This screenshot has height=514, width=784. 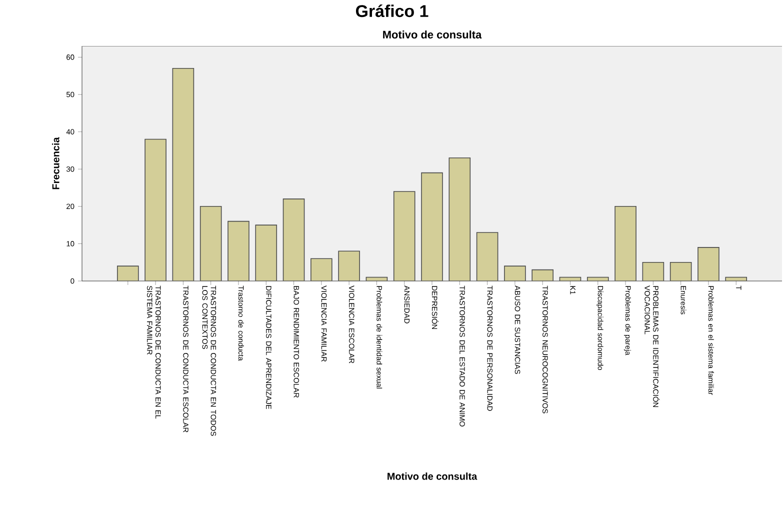 I want to click on text: Gráfico 1, so click(x=392, y=11).